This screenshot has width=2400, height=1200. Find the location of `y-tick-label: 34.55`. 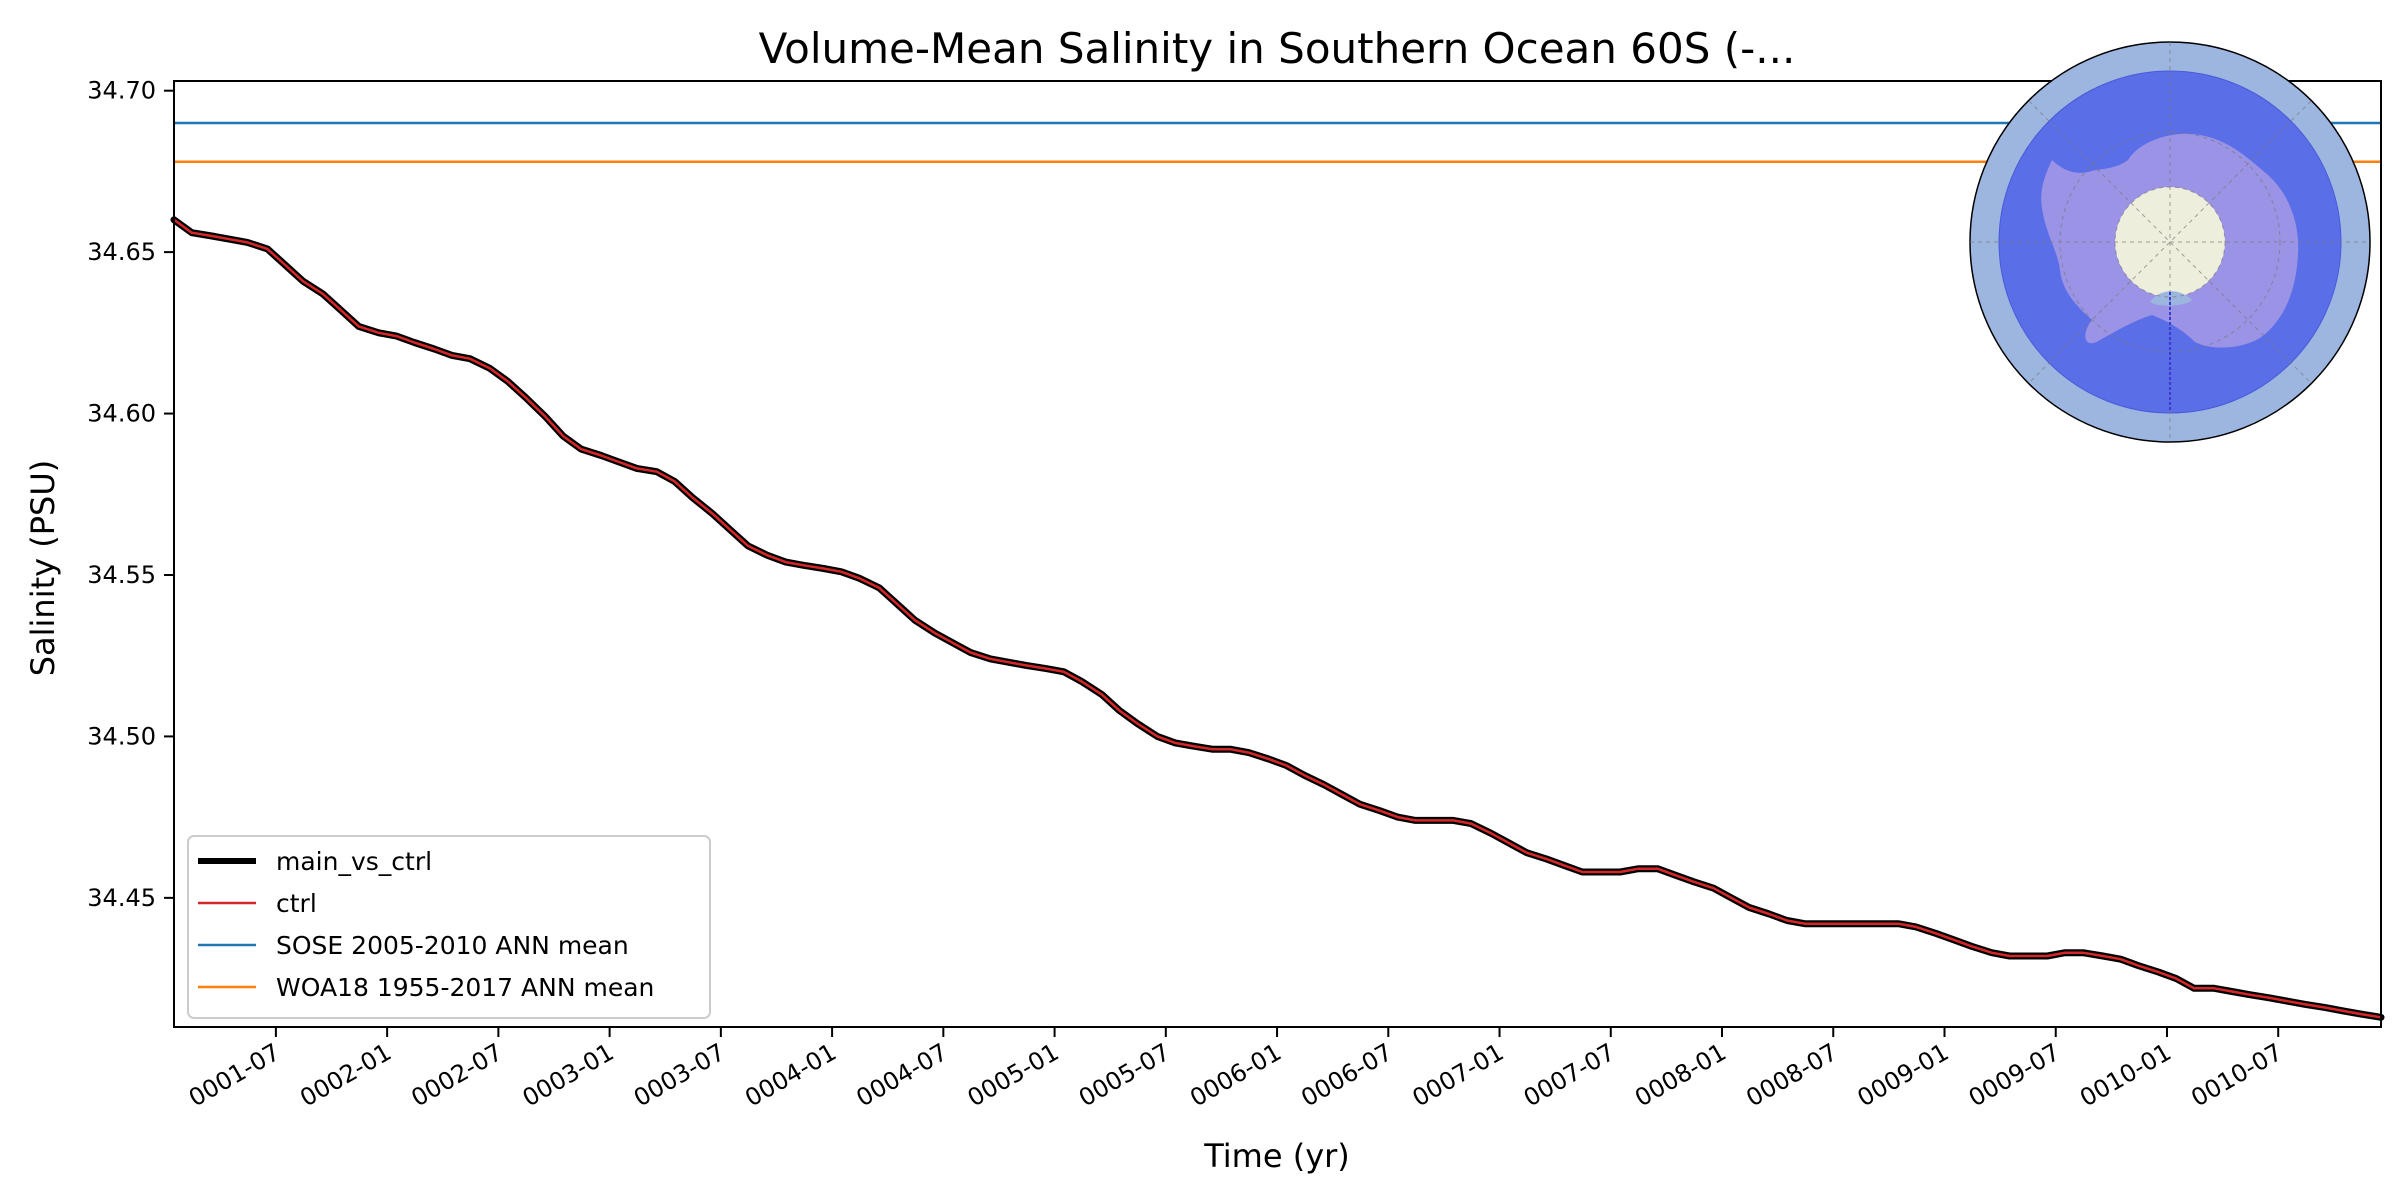

y-tick-label: 34.55 is located at coordinates (121, 575).